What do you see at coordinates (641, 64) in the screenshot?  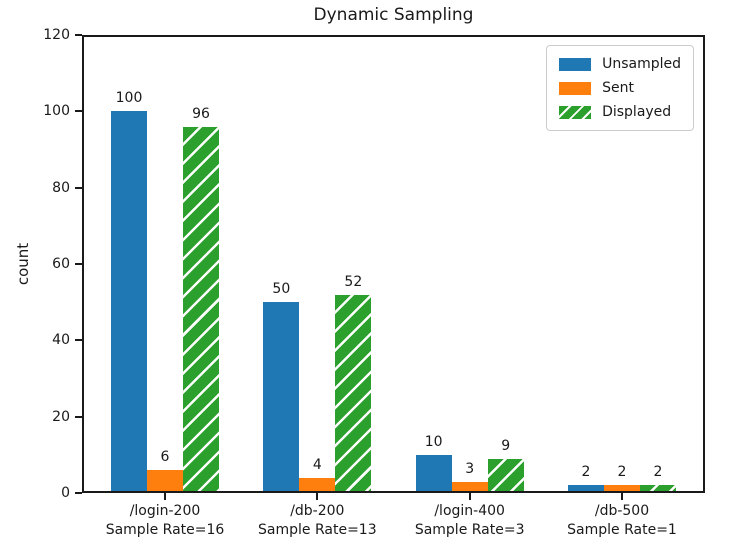 I see `legend-label: Unsampled` at bounding box center [641, 64].